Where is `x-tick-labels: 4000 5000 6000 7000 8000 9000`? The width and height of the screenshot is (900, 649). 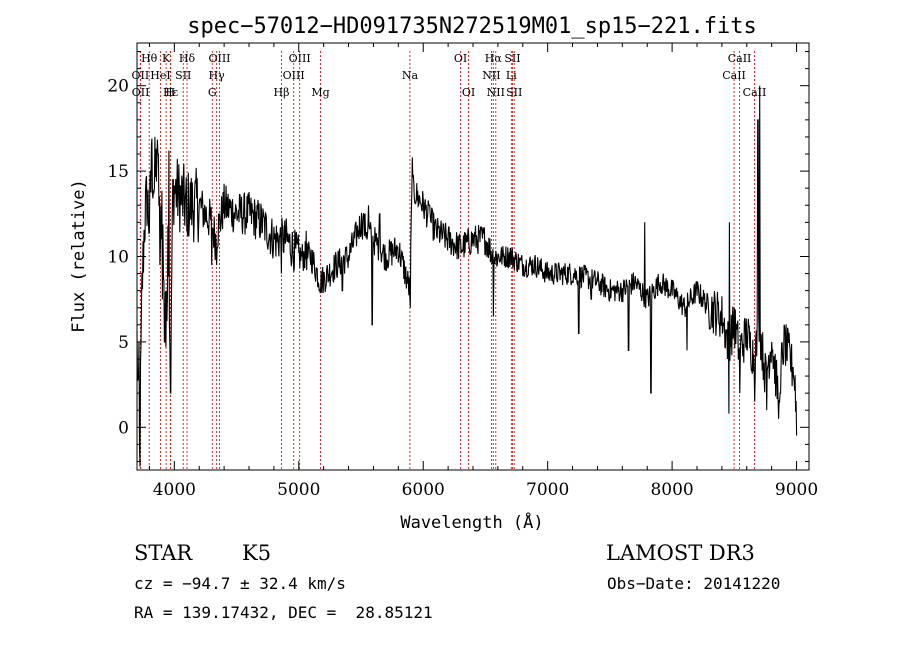 x-tick-labels: 4000 5000 6000 7000 8000 9000 is located at coordinates (485, 490).